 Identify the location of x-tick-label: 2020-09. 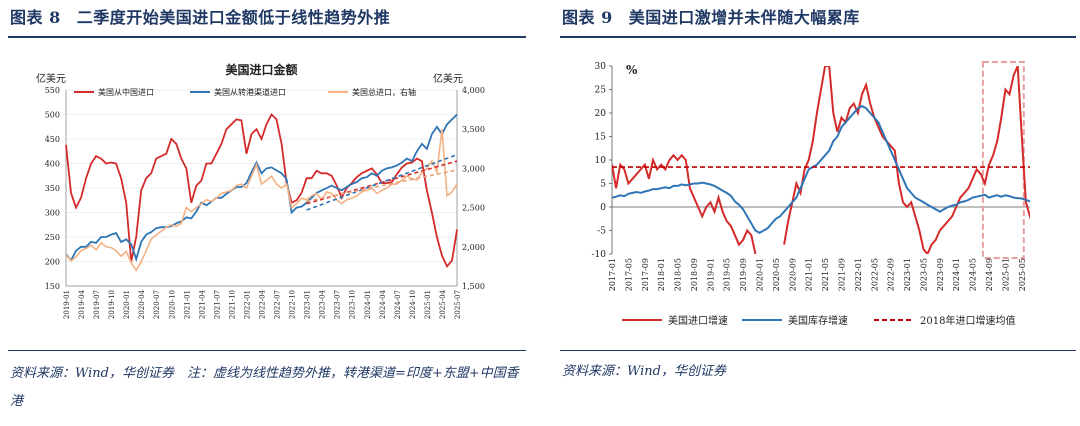
(792, 274).